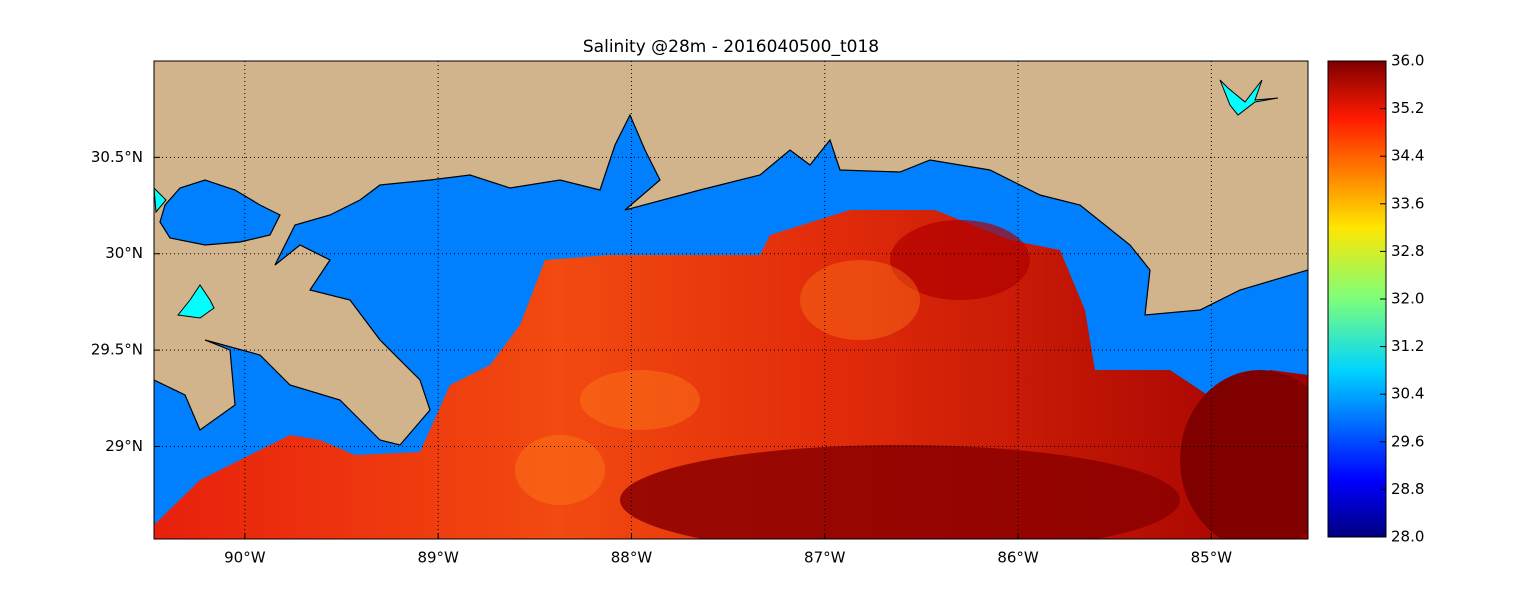 The width and height of the screenshot is (1539, 600). I want to click on x-tick-label: 86°W, so click(1018, 558).